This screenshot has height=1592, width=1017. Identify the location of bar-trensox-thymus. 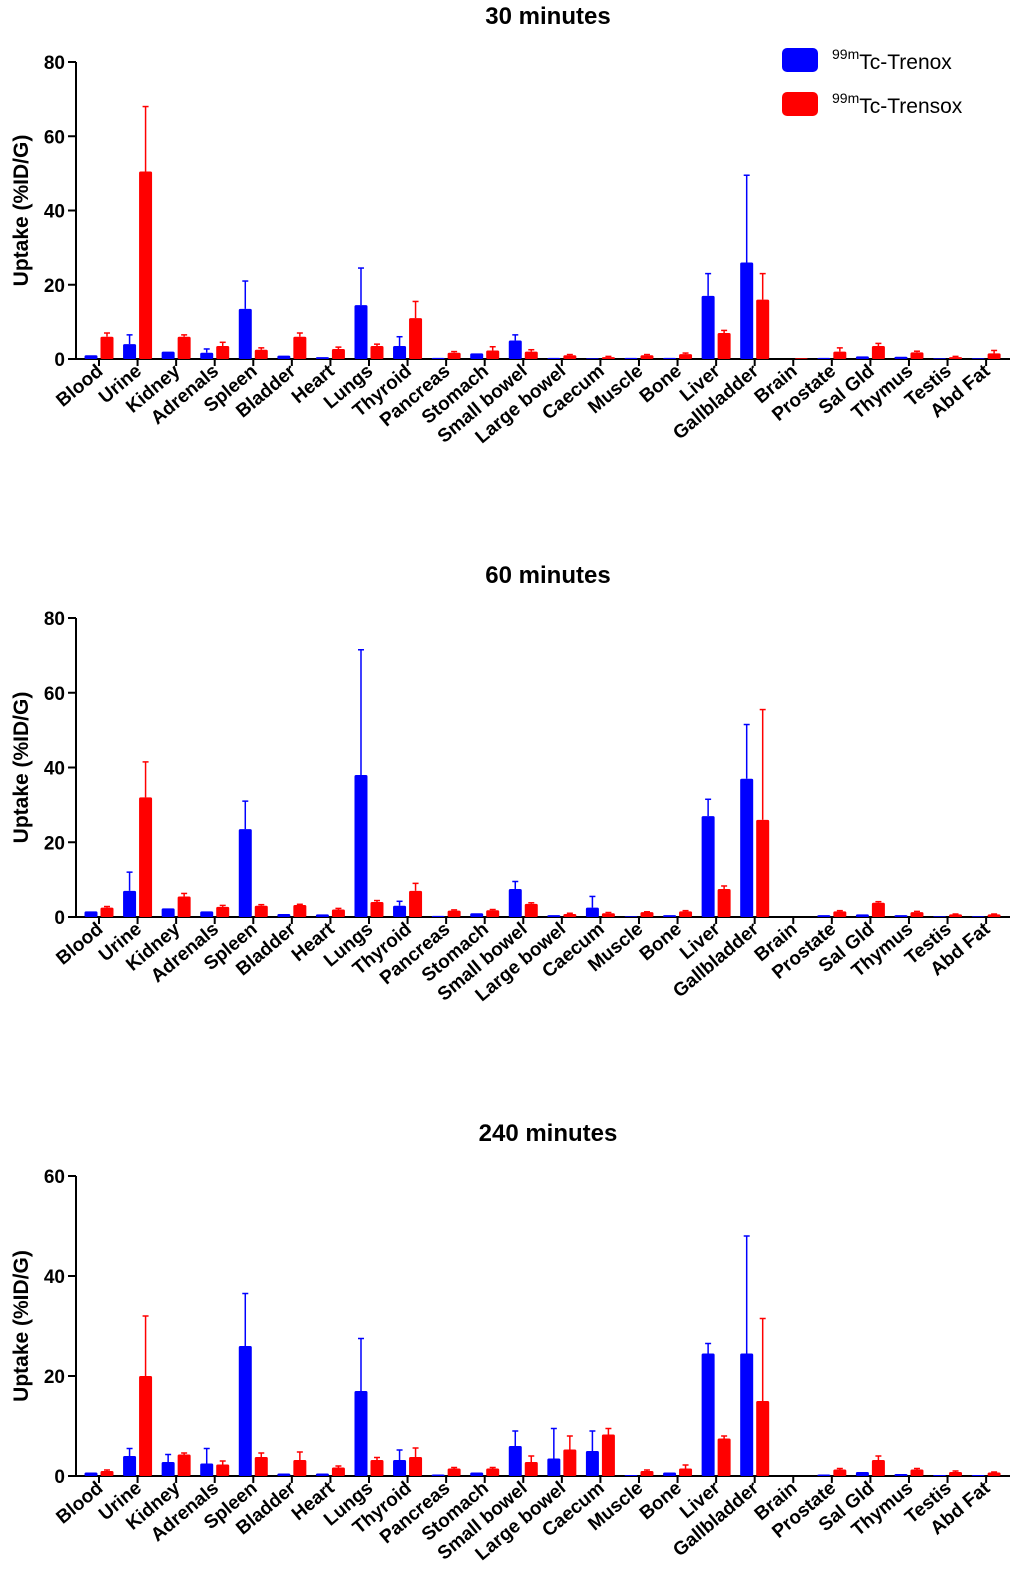
(917, 914).